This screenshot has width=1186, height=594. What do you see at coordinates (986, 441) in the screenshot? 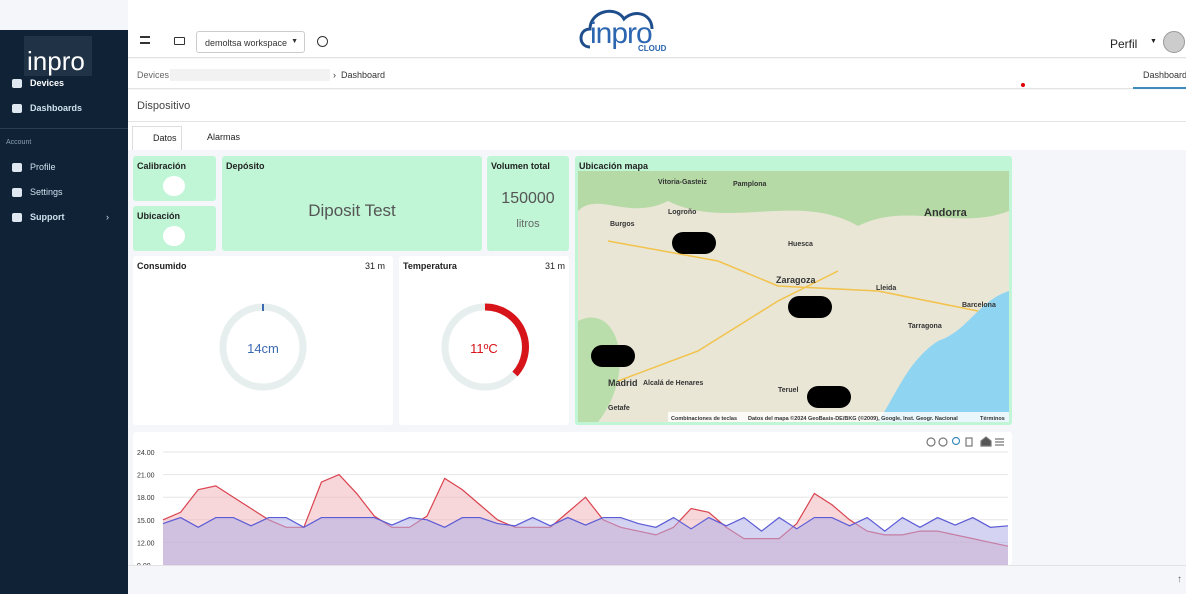
I see `reset` at bounding box center [986, 441].